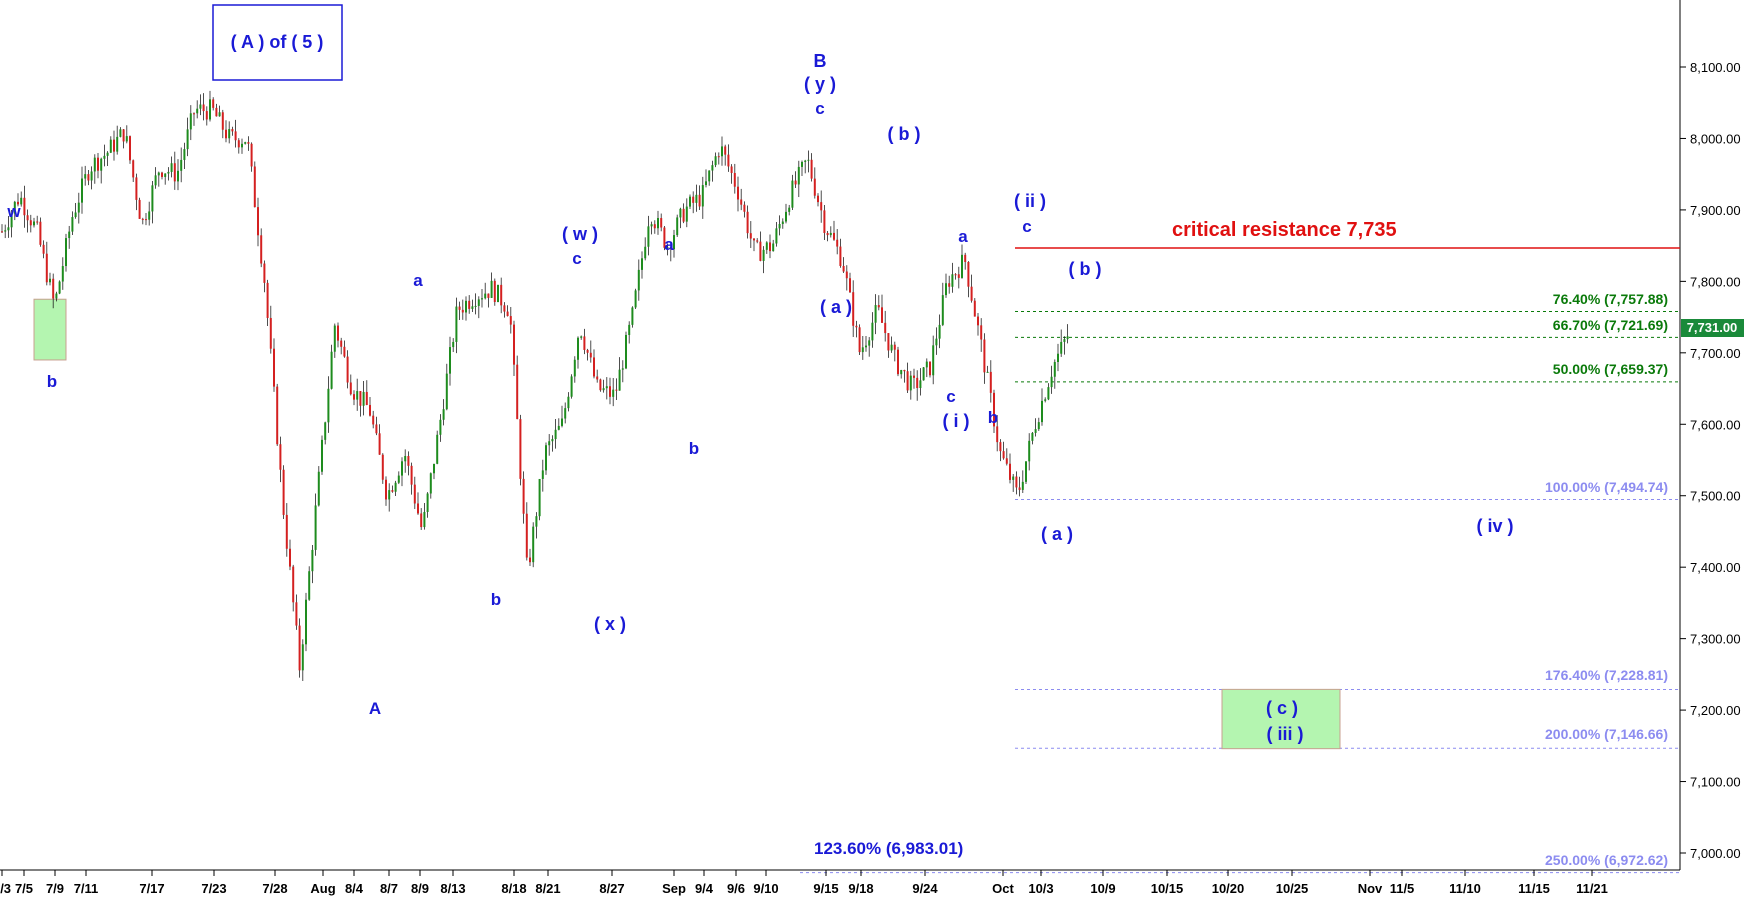  Describe the element at coordinates (860, 888) in the screenshot. I see `date-tick-label: 9/18` at that location.